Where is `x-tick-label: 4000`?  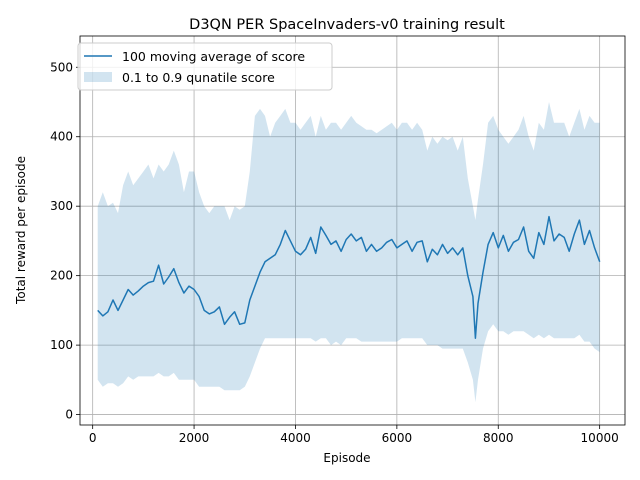 x-tick-label: 4000 is located at coordinates (295, 438).